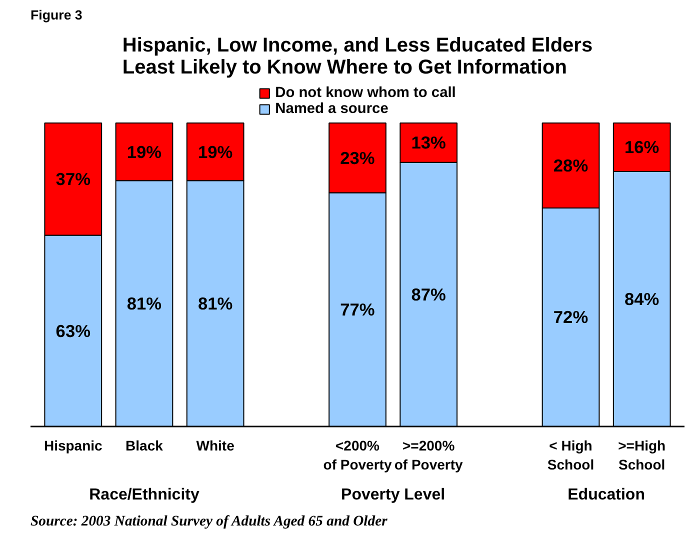  Describe the element at coordinates (144, 495) in the screenshot. I see `text: Race/Ethnicity` at that location.